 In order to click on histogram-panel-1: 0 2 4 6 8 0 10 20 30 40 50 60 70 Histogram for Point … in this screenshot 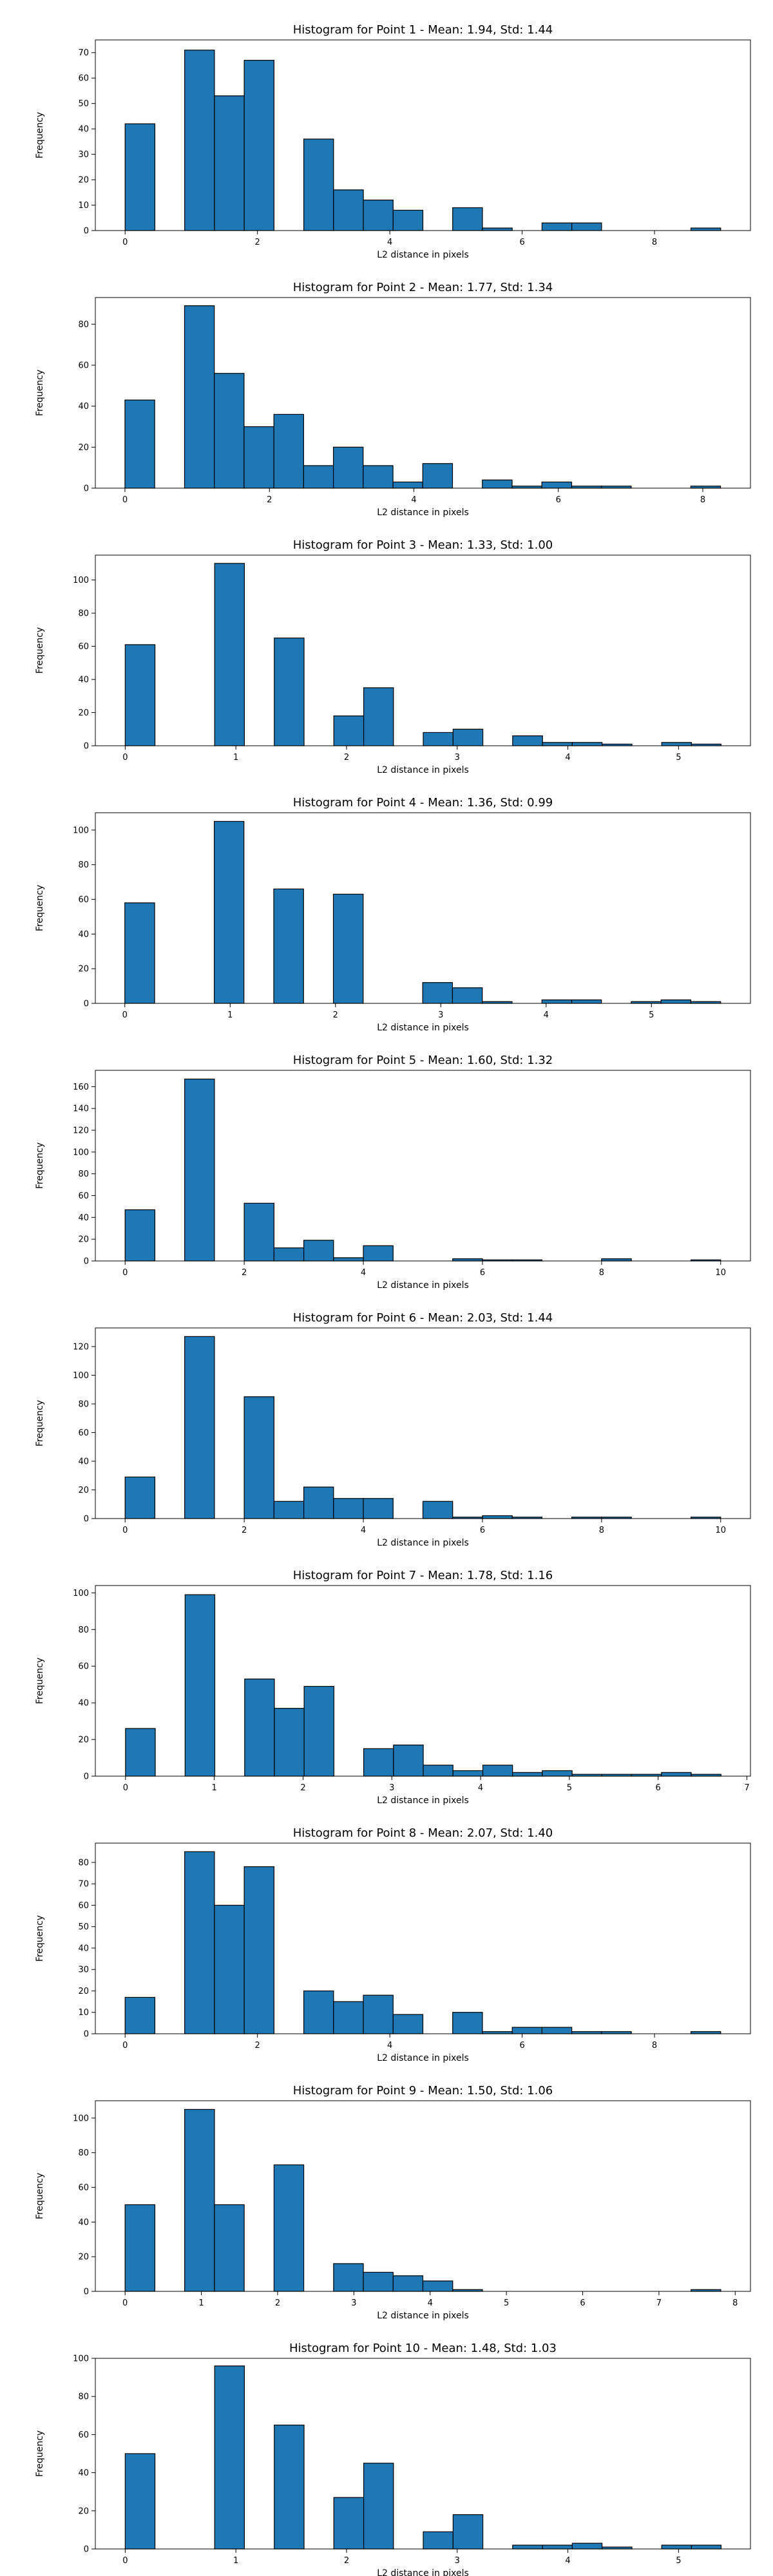, I will do `click(393, 141)`.